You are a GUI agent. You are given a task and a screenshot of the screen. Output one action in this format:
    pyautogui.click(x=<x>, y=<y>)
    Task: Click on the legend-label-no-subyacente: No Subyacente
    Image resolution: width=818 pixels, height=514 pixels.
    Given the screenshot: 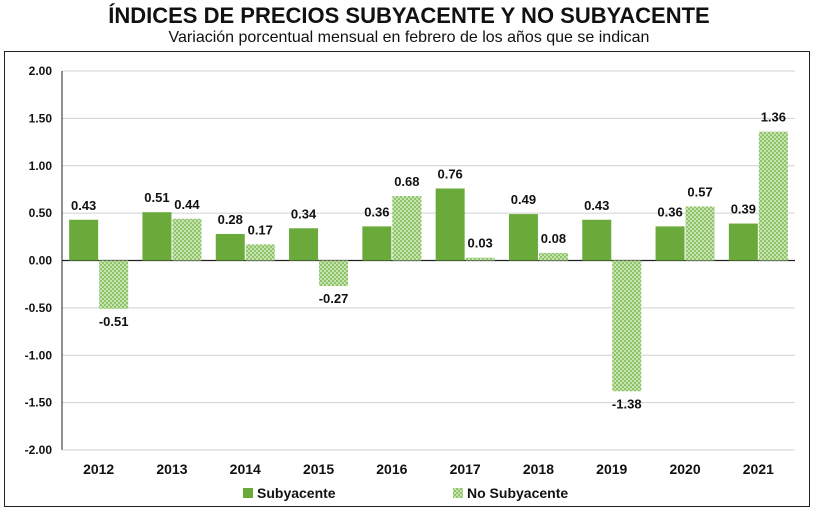 What is the action you would take?
    pyautogui.click(x=517, y=493)
    